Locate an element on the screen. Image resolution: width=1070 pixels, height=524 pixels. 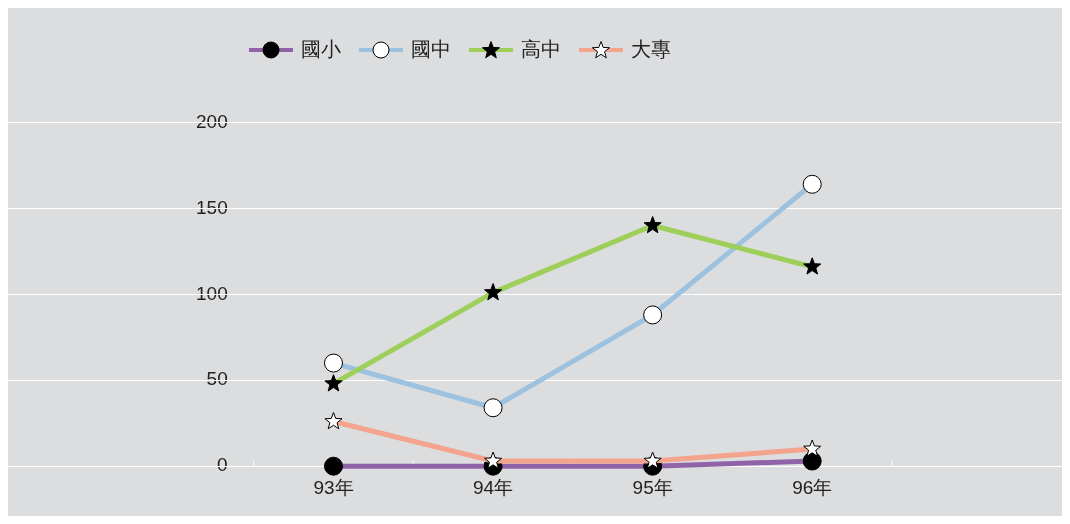
x-tick-label: 95年 is located at coordinates (652, 487).